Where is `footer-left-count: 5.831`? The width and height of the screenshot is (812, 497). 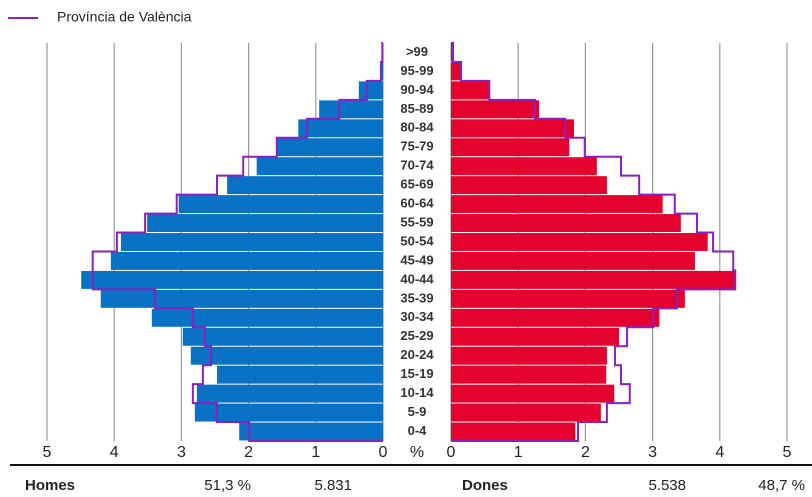
footer-left-count: 5.831 is located at coordinates (333, 485).